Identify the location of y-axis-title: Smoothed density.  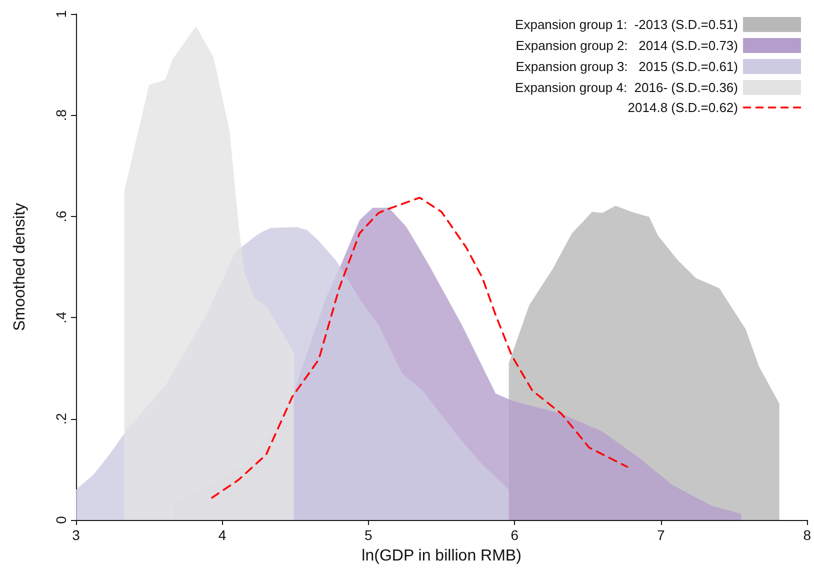
(20, 267).